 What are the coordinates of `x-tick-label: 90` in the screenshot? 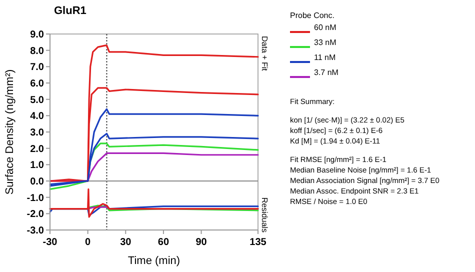 It's located at (202, 242).